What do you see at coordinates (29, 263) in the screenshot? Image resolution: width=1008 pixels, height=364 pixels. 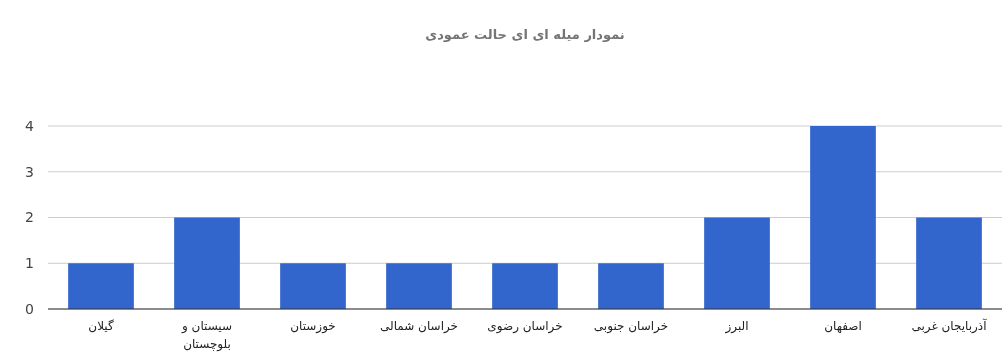 I see `y-tick-label: 1` at bounding box center [29, 263].